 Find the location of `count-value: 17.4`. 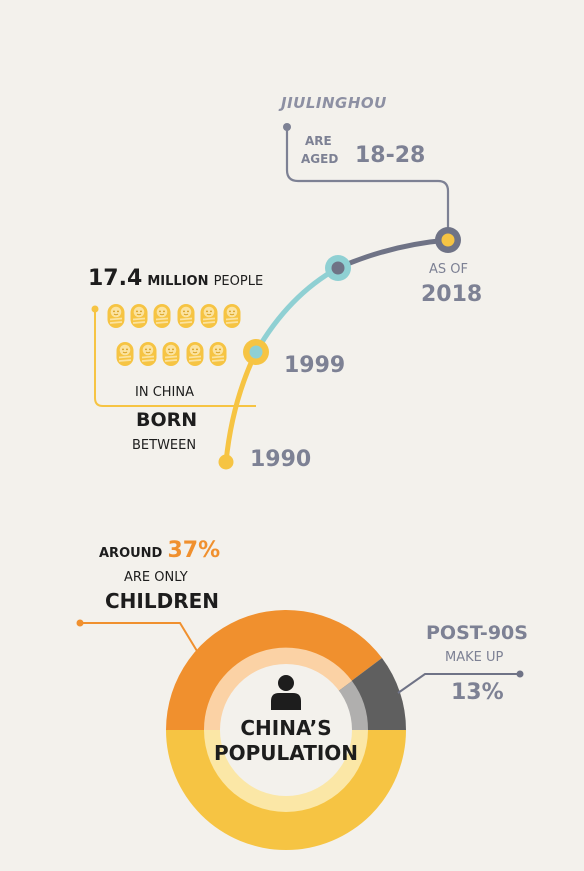

count-value: 17.4 is located at coordinates (115, 278).